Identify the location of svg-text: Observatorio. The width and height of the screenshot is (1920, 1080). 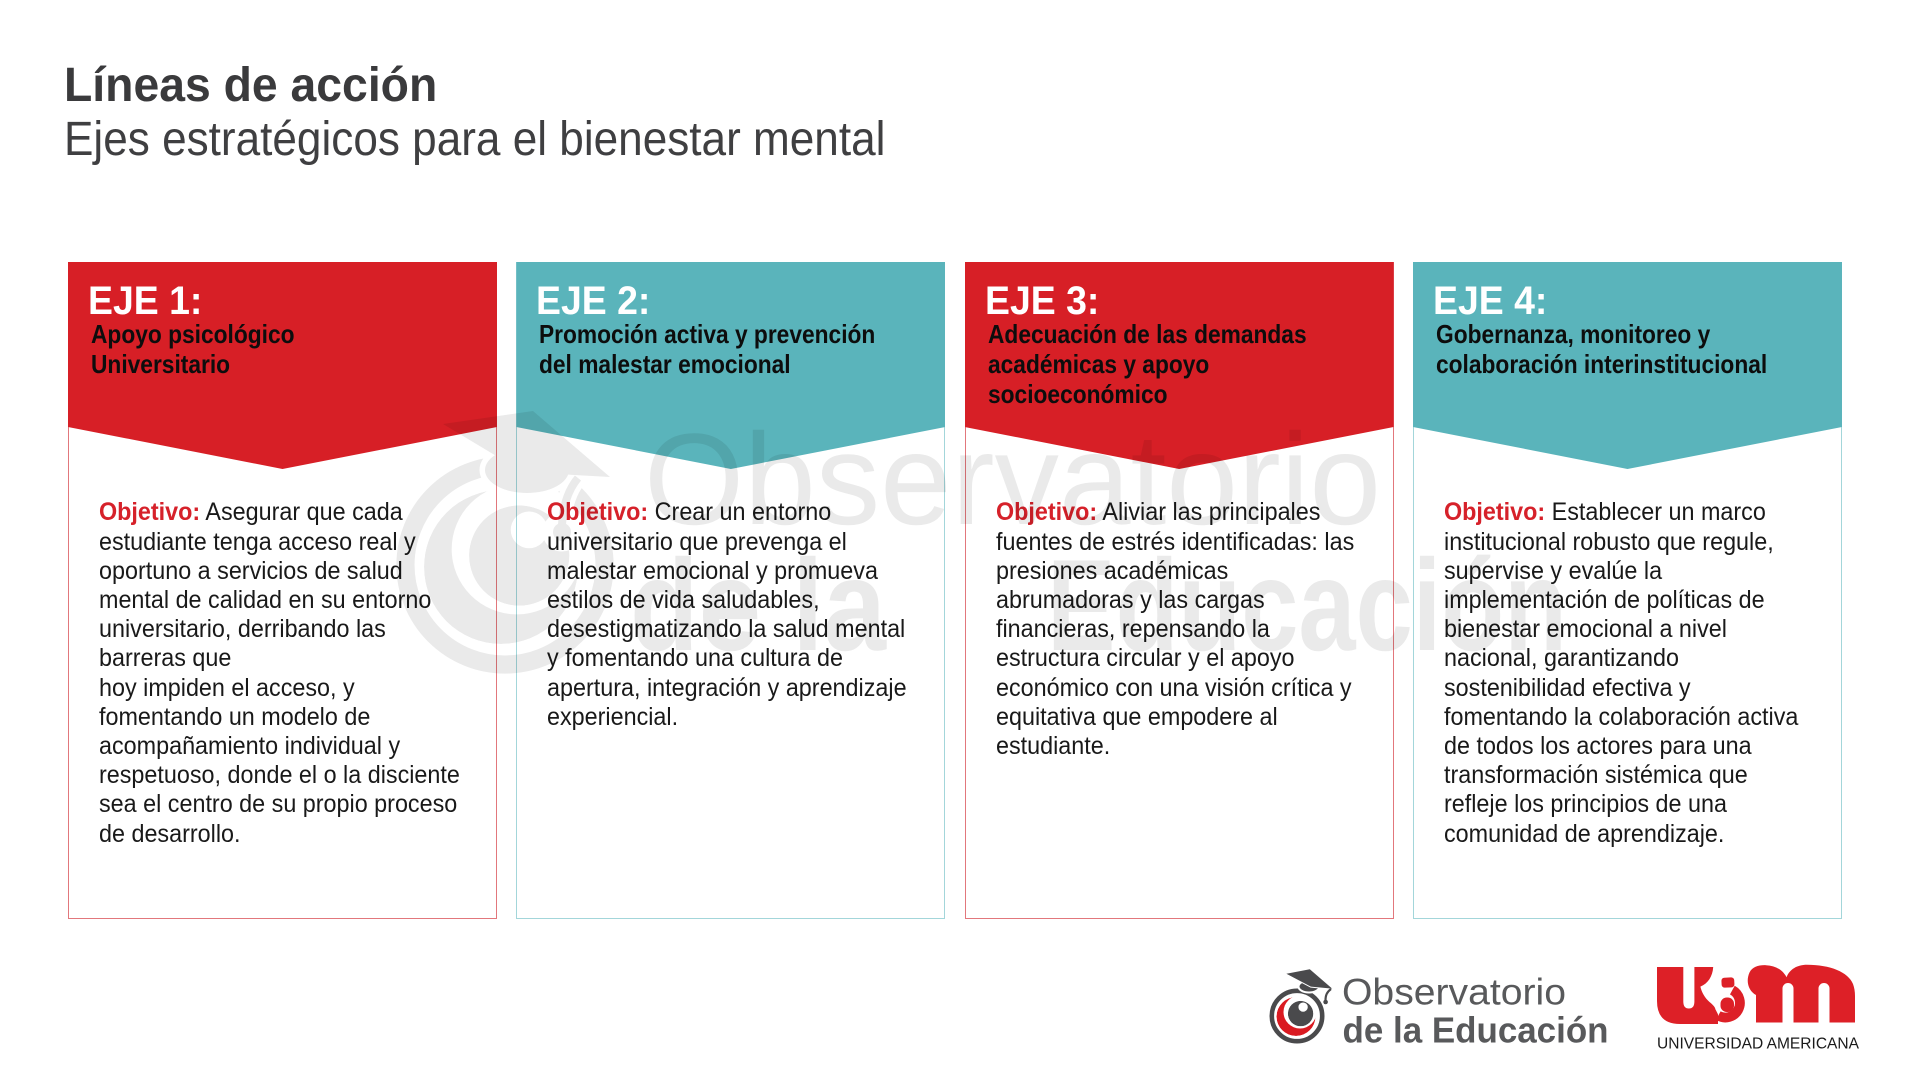
(1454, 992).